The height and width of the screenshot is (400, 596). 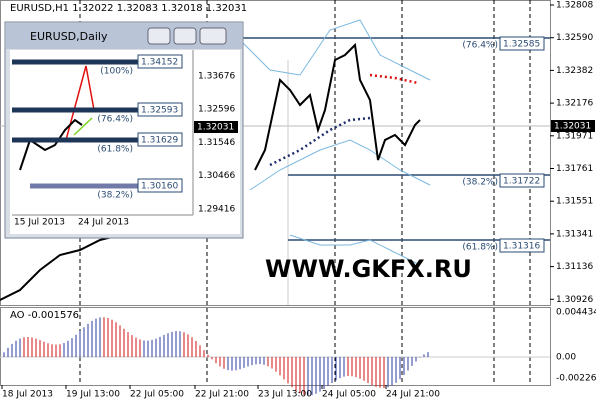 What do you see at coordinates (576, 379) in the screenshot?
I see `ao-tick-label: -0.00226` at bounding box center [576, 379].